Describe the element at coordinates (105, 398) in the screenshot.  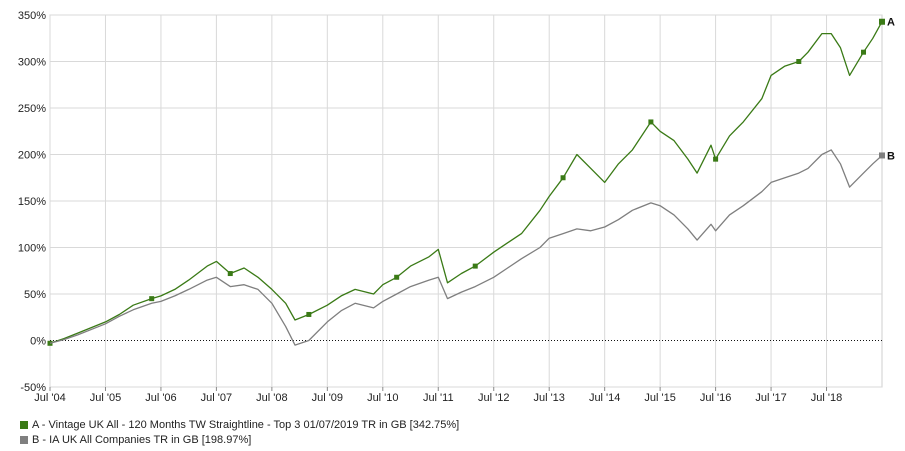
I see `x-tick-label: Jul '05` at that location.